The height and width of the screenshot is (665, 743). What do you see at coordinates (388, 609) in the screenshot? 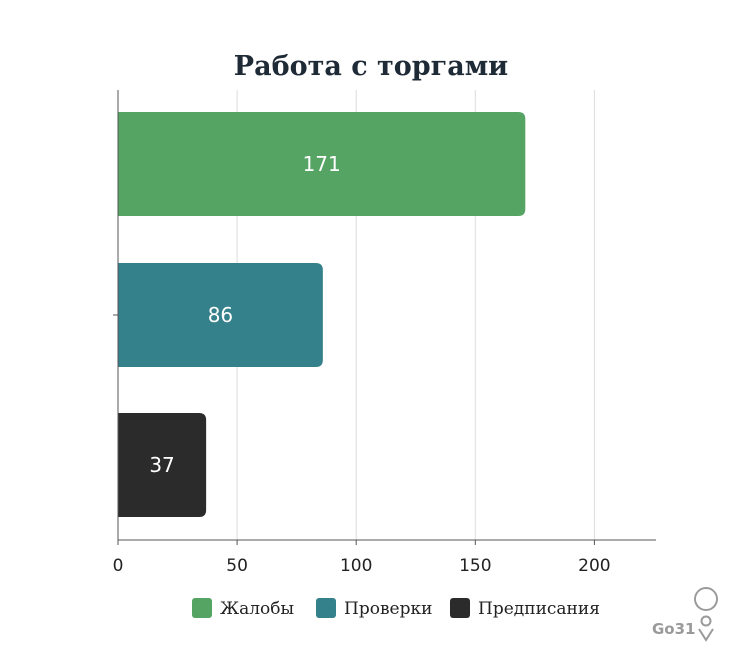
I see `legend-label: Проверки` at bounding box center [388, 609].